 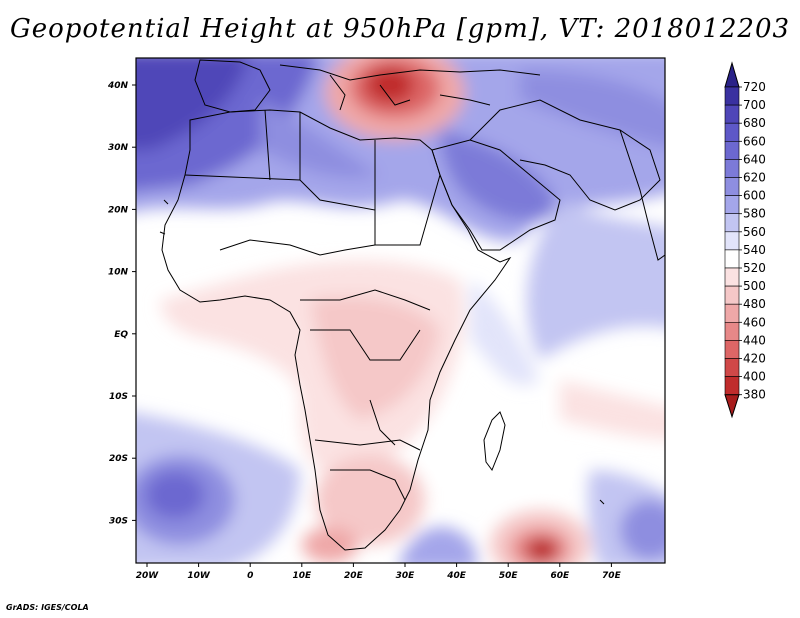 What do you see at coordinates (250, 576) in the screenshot?
I see `lon-label: 0` at bounding box center [250, 576].